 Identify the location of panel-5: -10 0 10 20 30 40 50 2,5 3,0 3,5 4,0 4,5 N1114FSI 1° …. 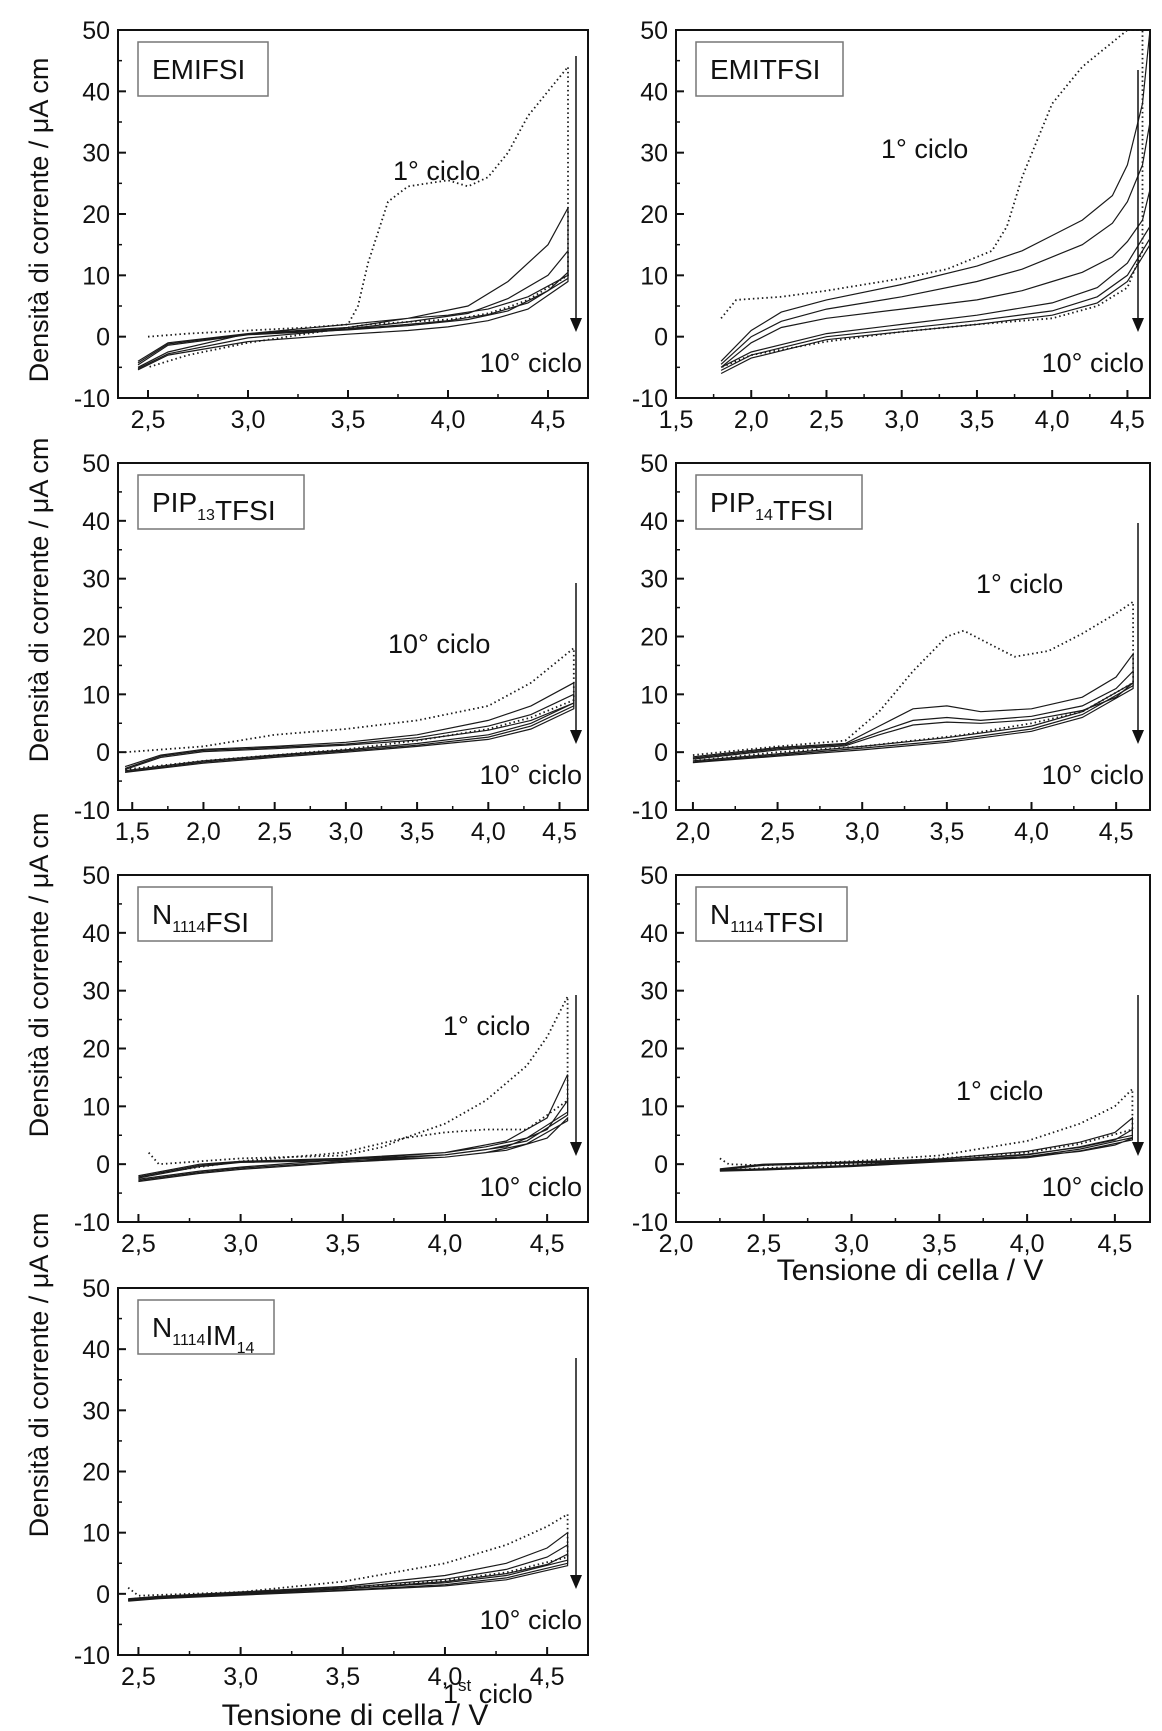
(331, 1060).